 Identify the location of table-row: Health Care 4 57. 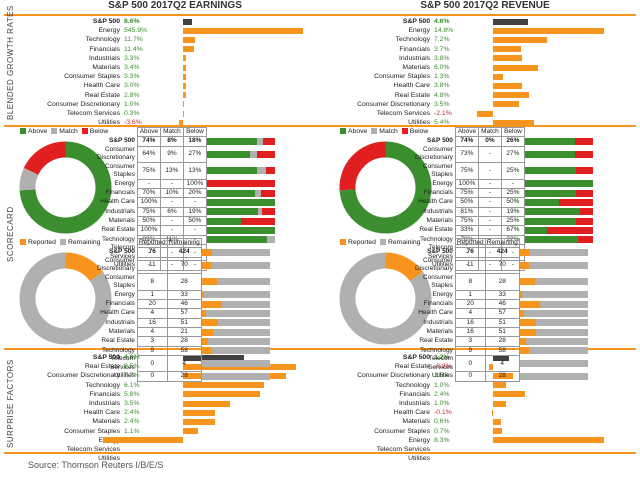
(183, 313).